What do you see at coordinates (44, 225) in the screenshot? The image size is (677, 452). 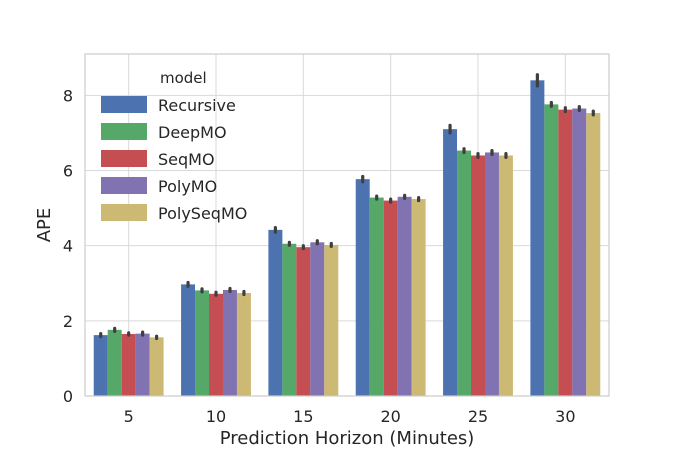 I see `y-axis-label: APE` at bounding box center [44, 225].